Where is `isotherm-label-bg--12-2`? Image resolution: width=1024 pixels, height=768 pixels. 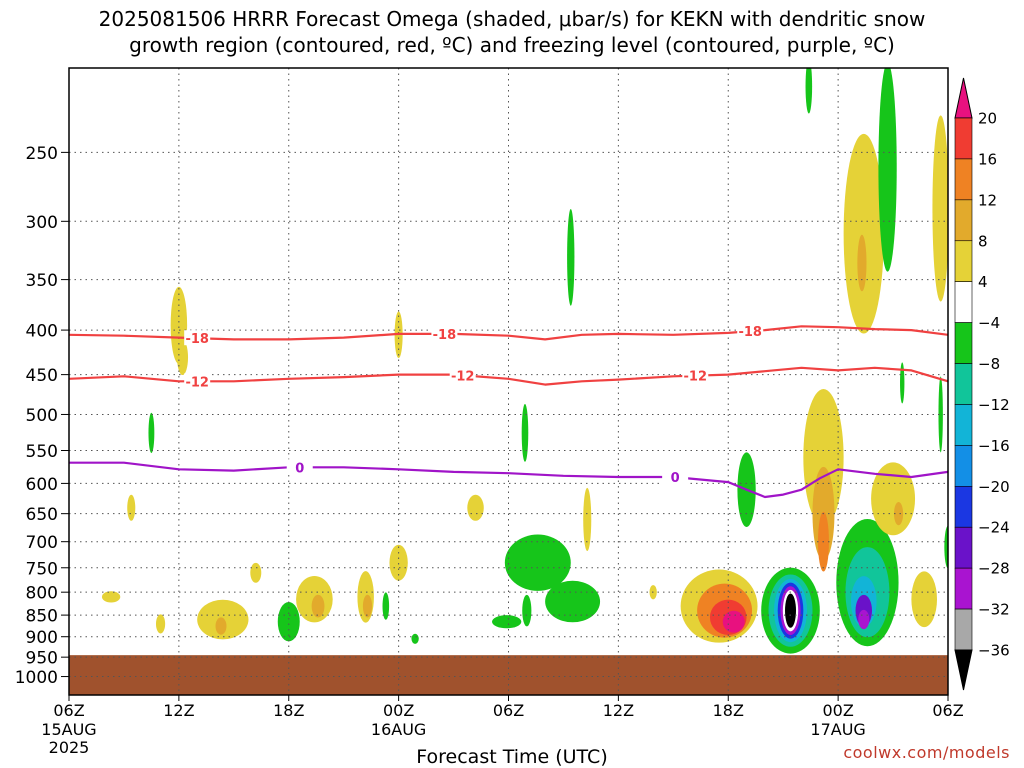 isotherm-label-bg--12-2 is located at coordinates (695, 375).